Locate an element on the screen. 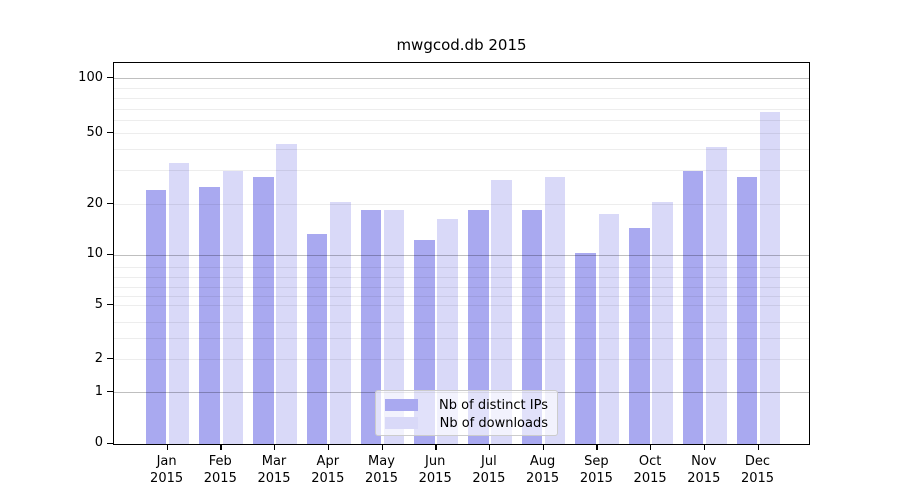  x-tick-label-feb: Feb 2015 is located at coordinates (220, 470).